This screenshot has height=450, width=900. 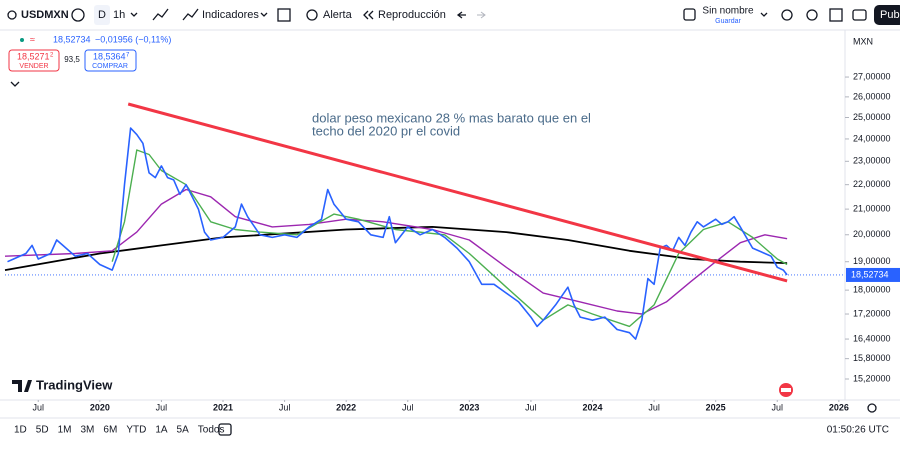 I want to click on y-tick-label: 19,00000, so click(x=872, y=261).